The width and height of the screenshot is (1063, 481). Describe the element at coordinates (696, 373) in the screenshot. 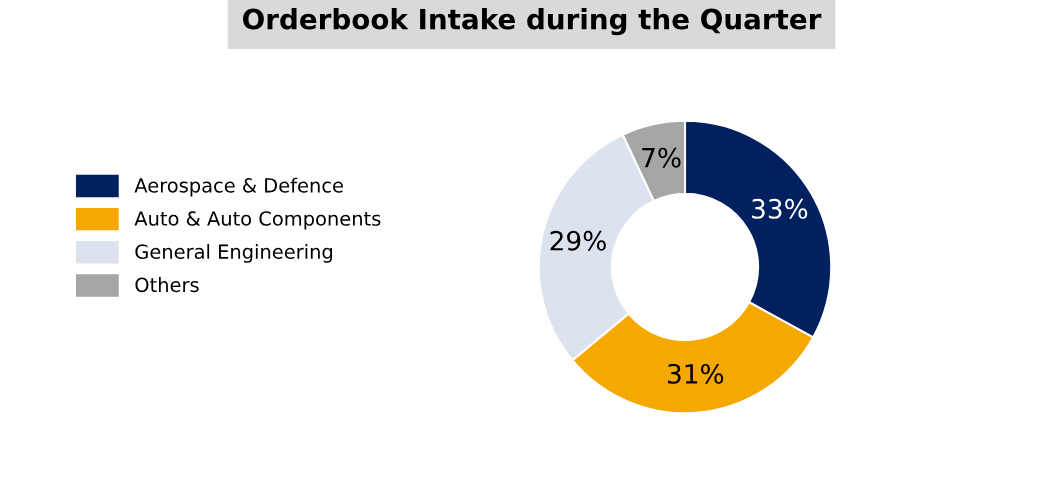

I see `data-label: 31%` at that location.